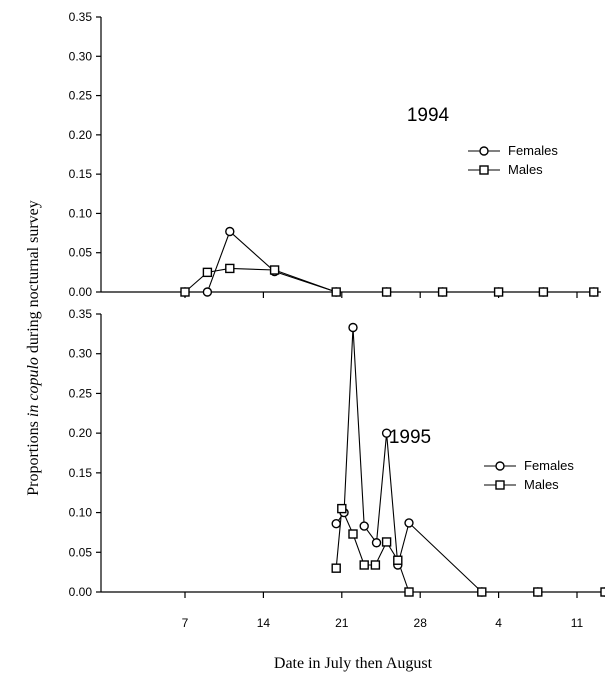 This screenshot has height=678, width=605. What do you see at coordinates (410, 437) in the screenshot?
I see `panel-1995-year-label: 1995` at bounding box center [410, 437].